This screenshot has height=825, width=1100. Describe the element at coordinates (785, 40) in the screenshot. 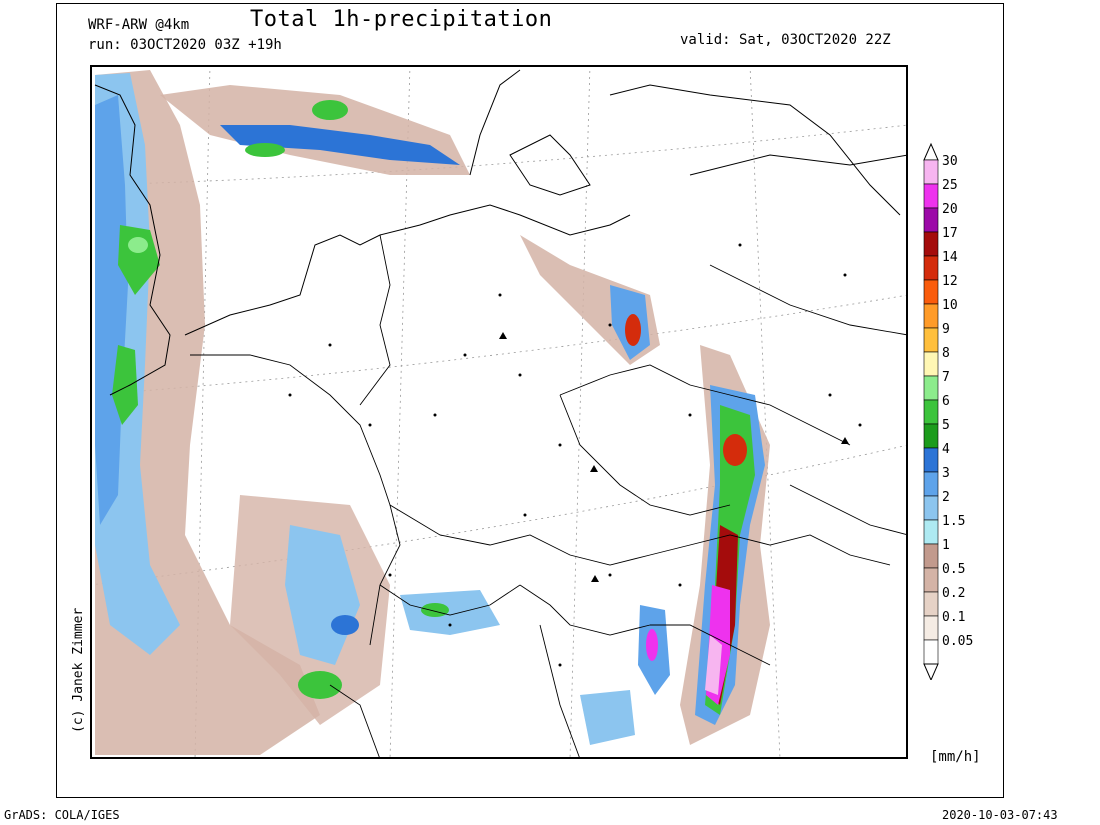

I see `valid-time-label: valid: Sat, 03OCT2020 22Z` at that location.